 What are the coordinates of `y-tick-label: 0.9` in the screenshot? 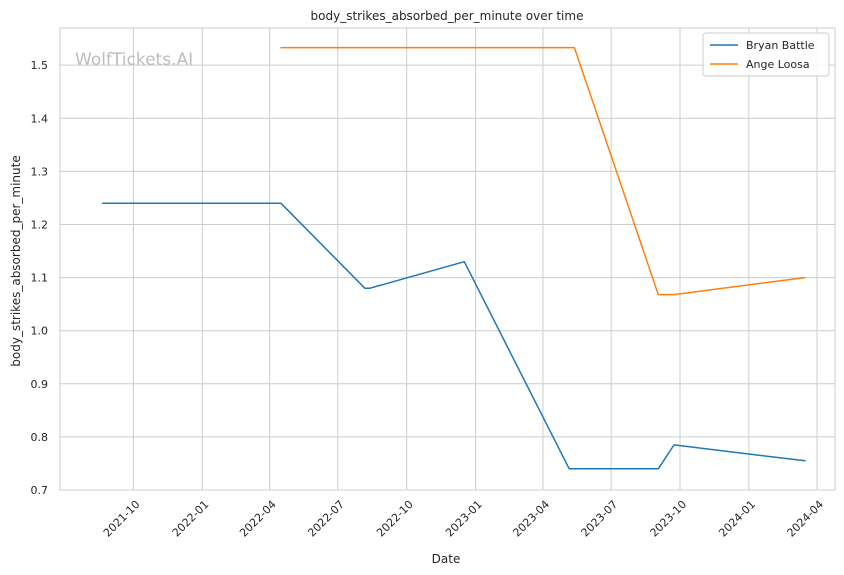 It's located at (40, 384).